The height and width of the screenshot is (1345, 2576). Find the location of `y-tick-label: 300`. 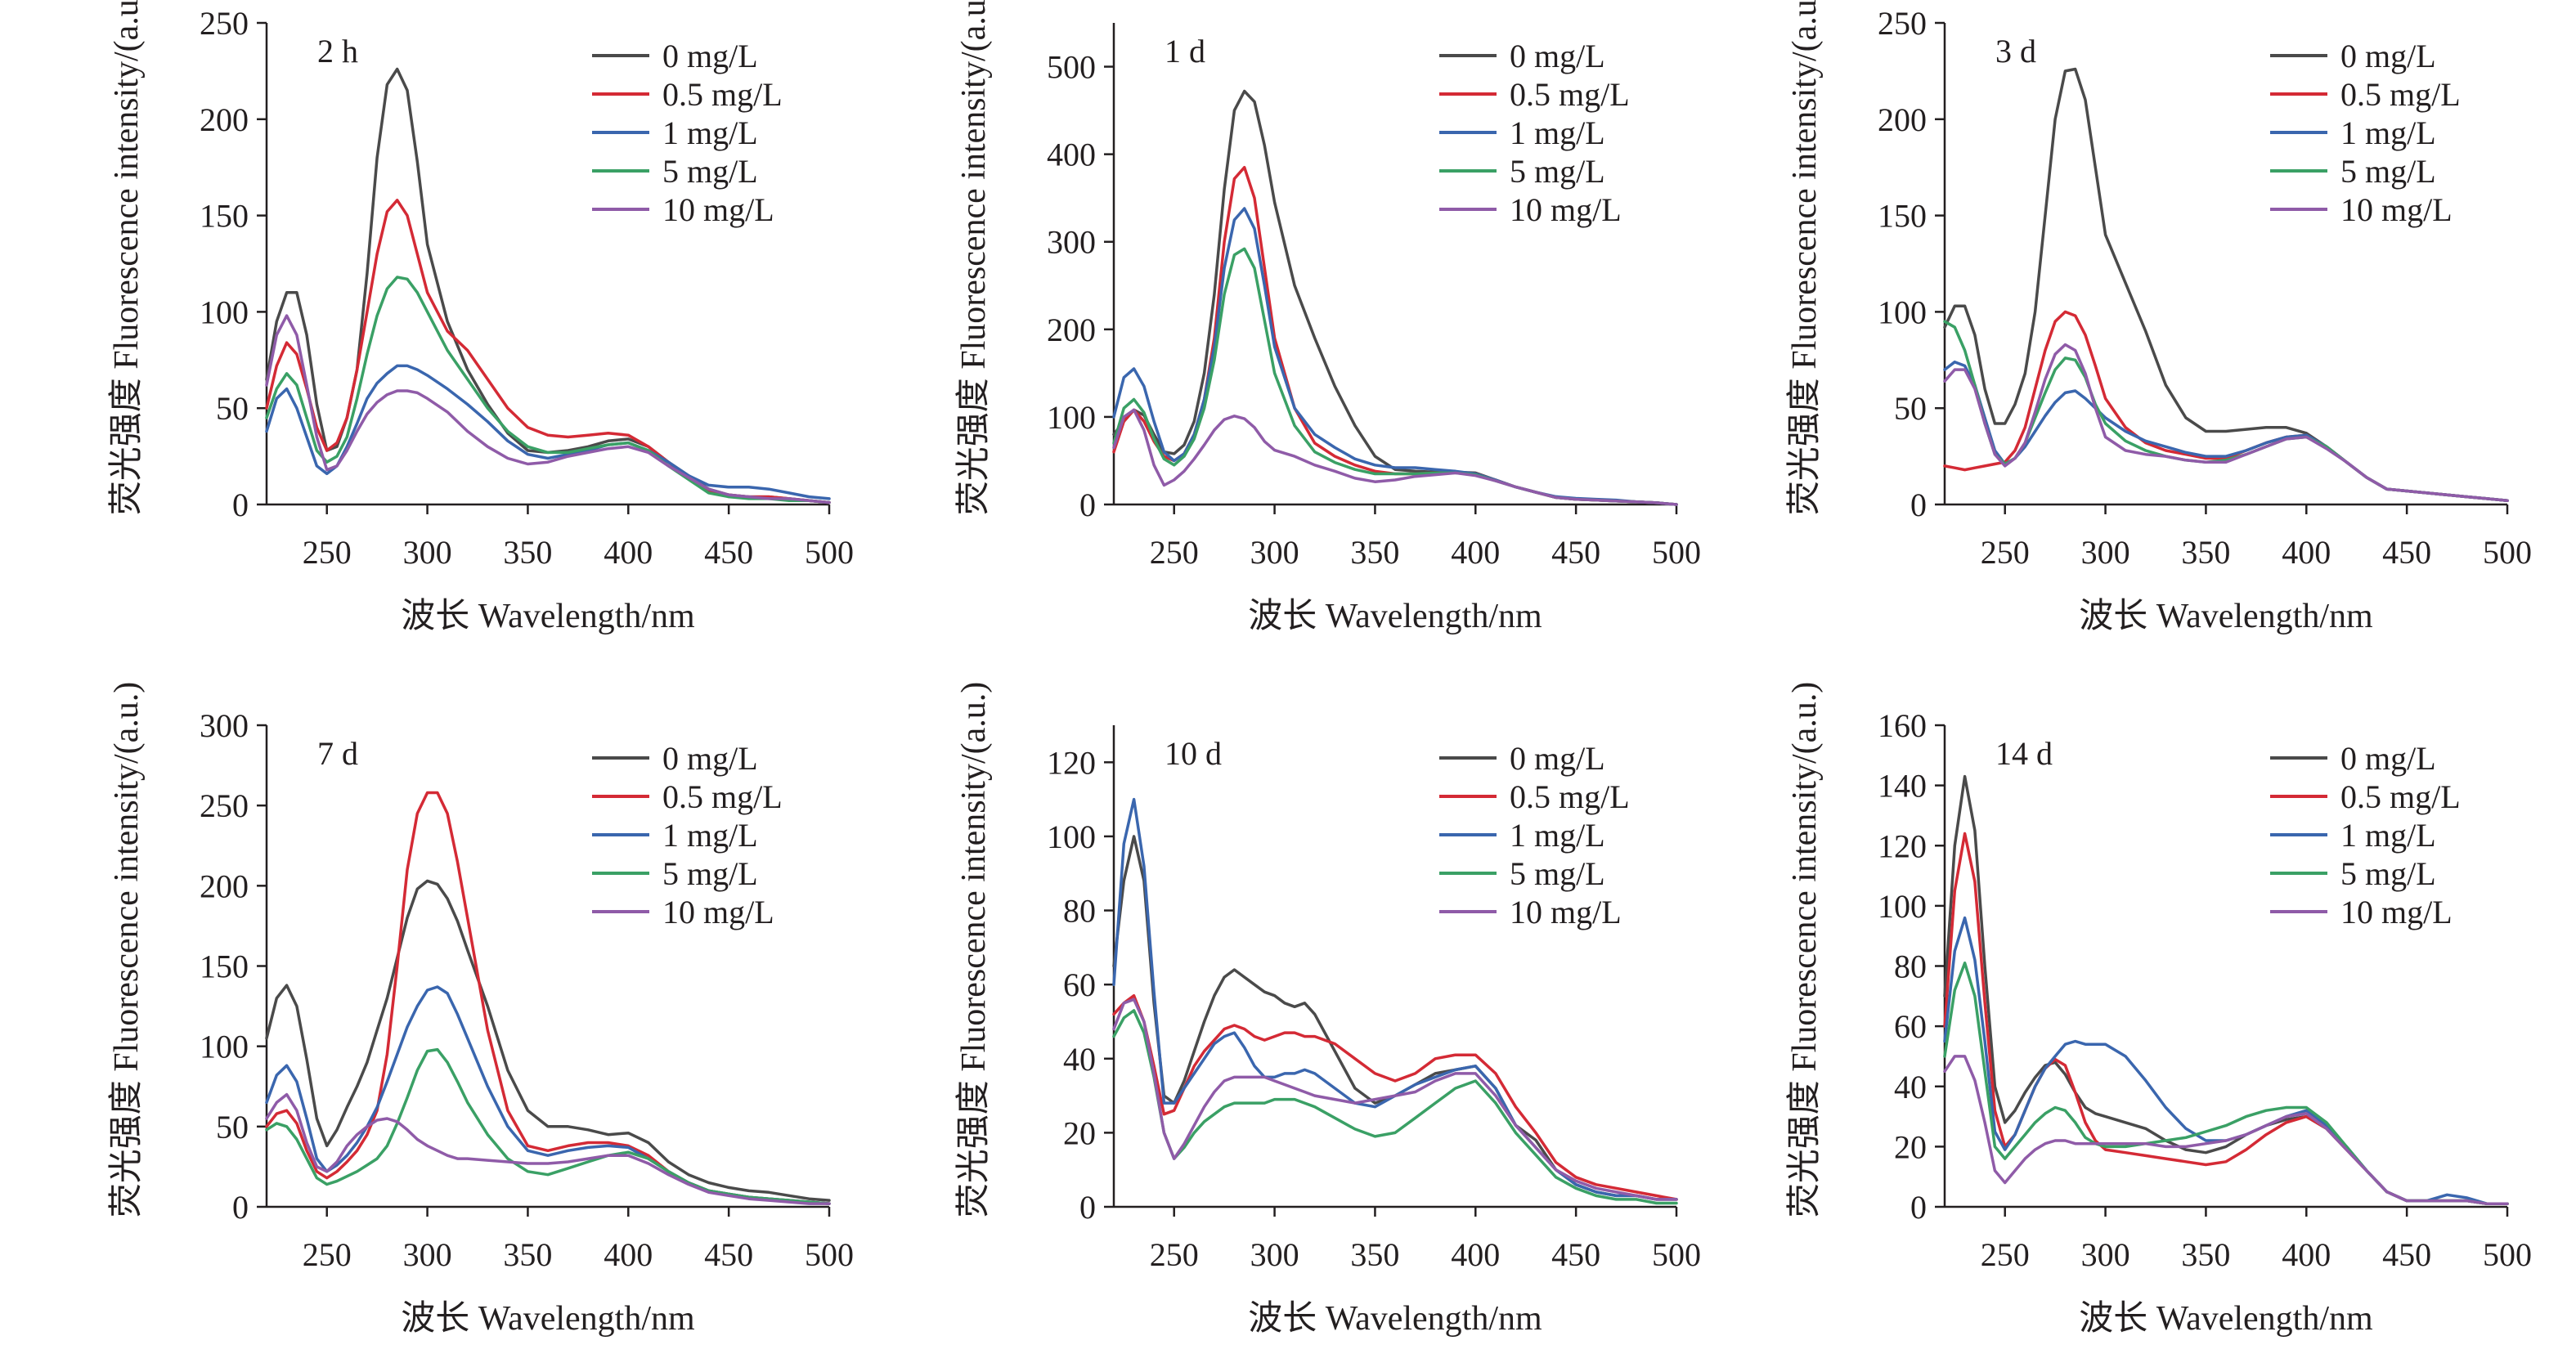

y-tick-label: 300 is located at coordinates (224, 725).